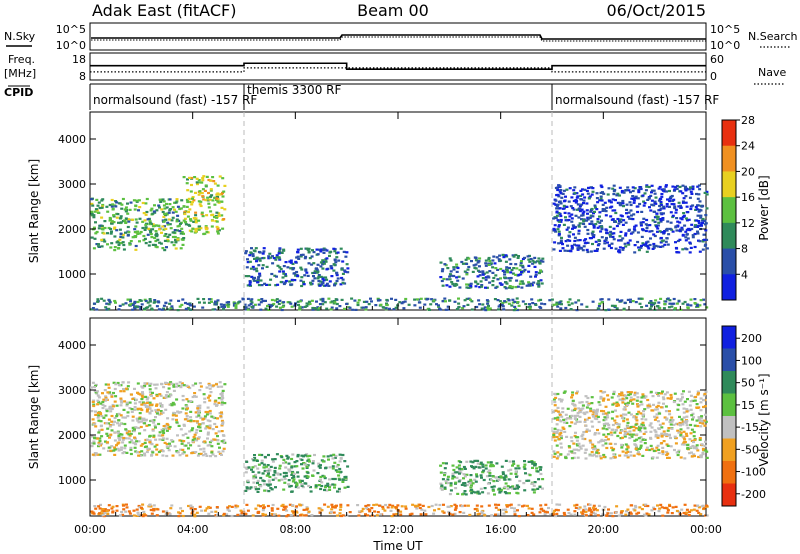 This screenshot has height=554, width=800. What do you see at coordinates (656, 10) in the screenshot?
I see `date-title: 06/Oct/2015` at bounding box center [656, 10].